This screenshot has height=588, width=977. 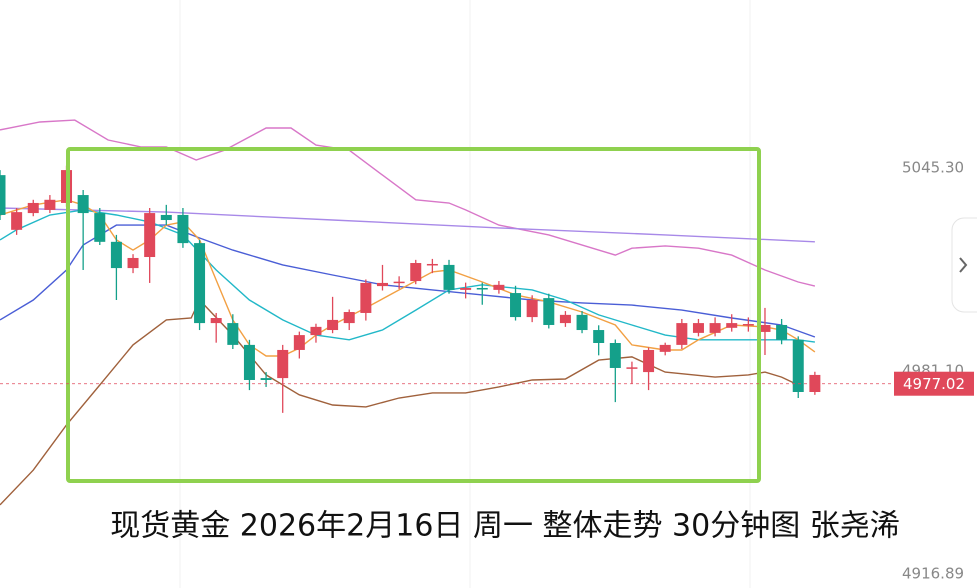 I want to click on chevron, so click(x=963, y=265).